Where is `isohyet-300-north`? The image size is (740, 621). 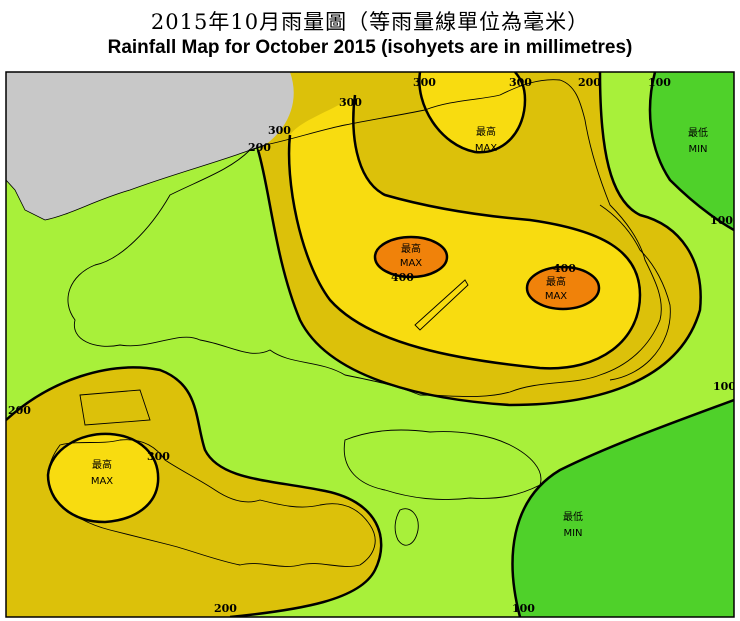
isohyet-300-north is located at coordinates (472, 113).